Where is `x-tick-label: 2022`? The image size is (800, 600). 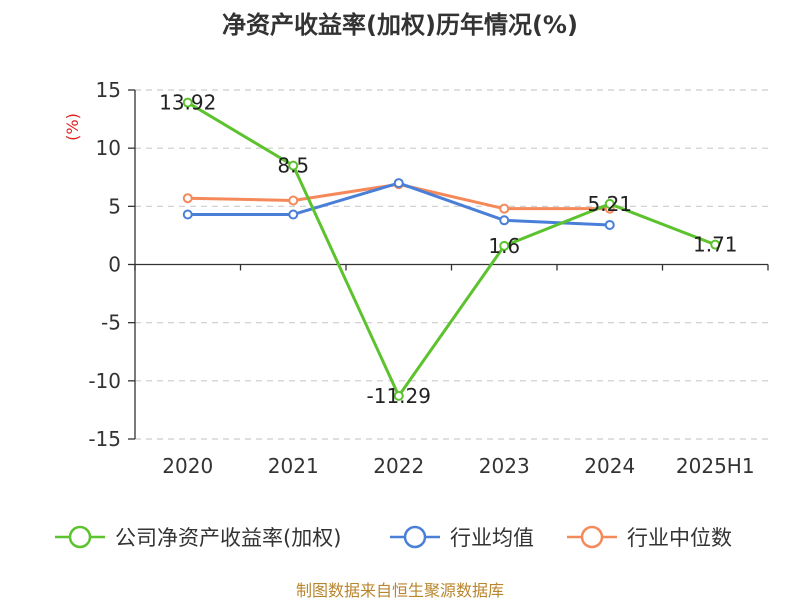 x-tick-label: 2022 is located at coordinates (398, 466).